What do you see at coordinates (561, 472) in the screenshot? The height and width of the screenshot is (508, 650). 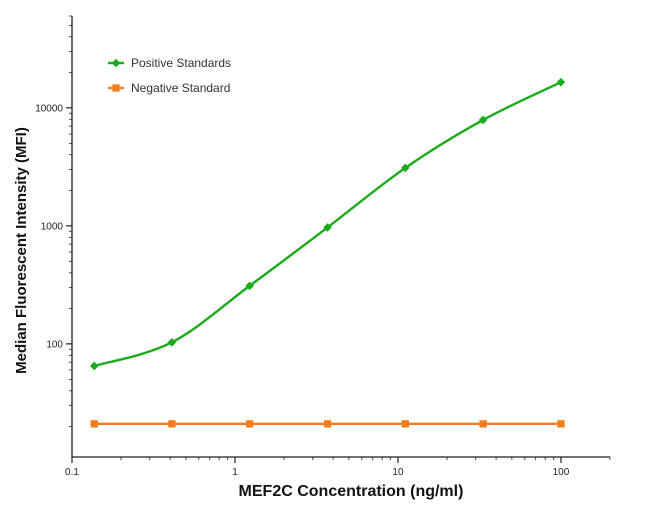 I see `x-tick-label: 100` at bounding box center [561, 472].